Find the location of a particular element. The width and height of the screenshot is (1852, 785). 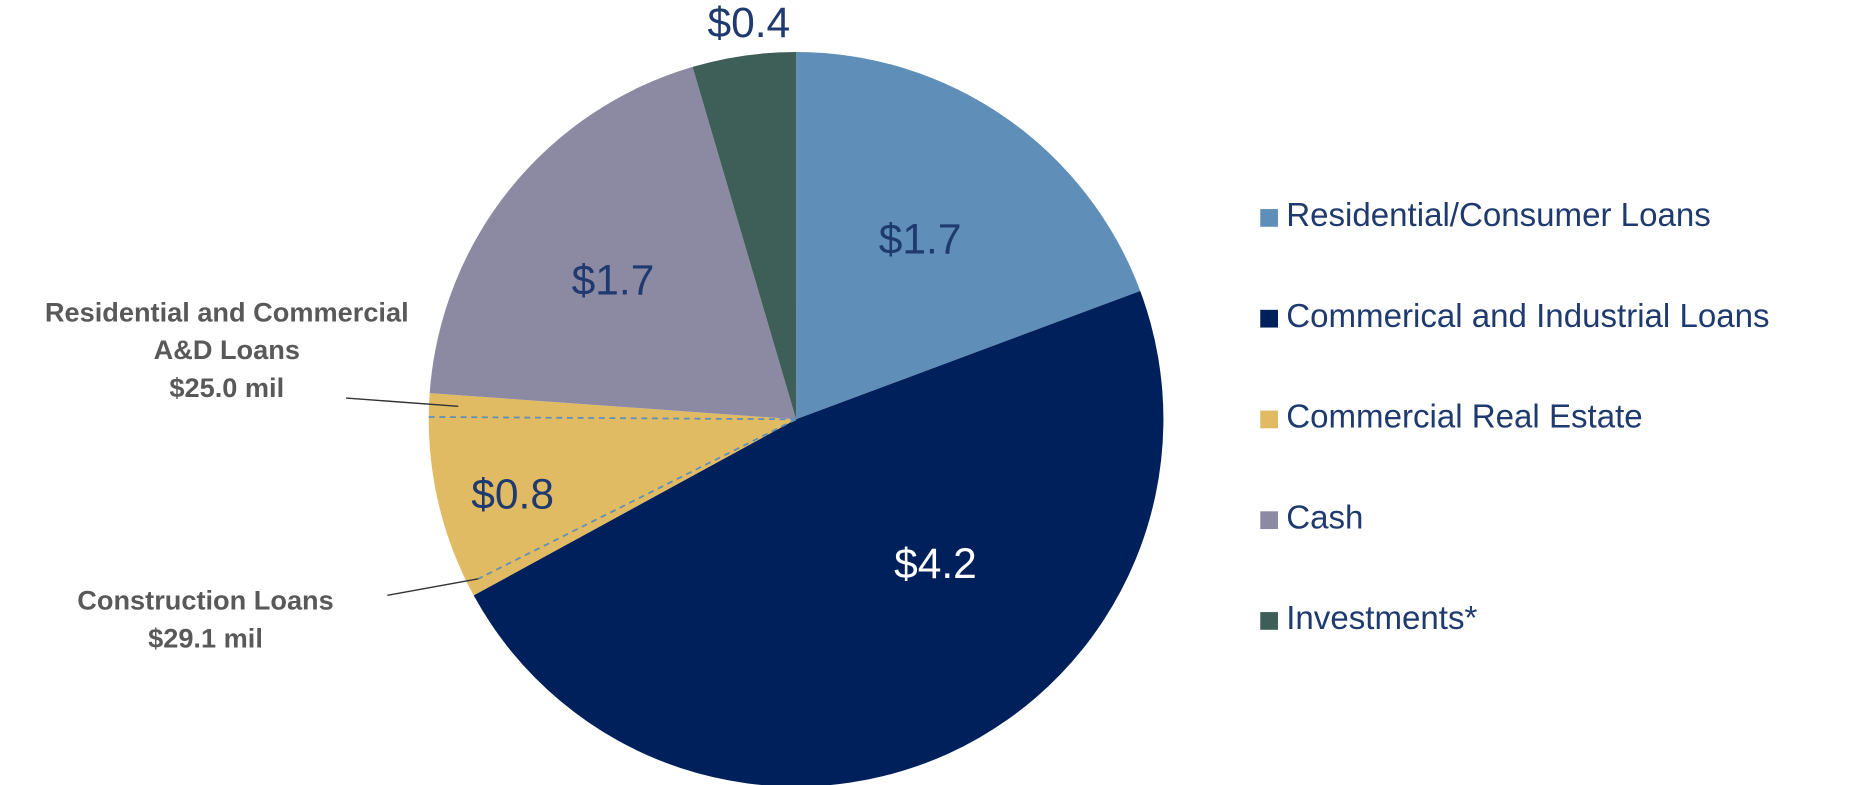

legend-label: Commerical and Industrial Loans is located at coordinates (1527, 316).